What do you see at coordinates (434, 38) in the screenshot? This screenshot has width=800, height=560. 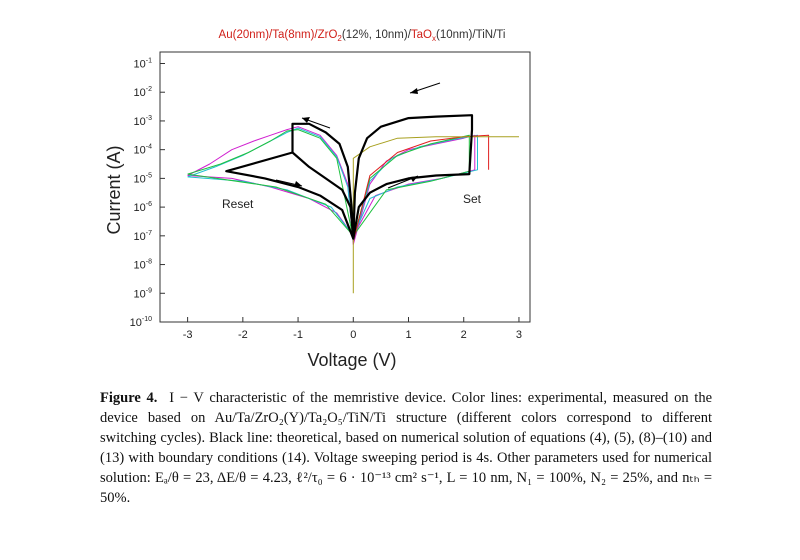 I see `title-part-5: x` at bounding box center [434, 38].